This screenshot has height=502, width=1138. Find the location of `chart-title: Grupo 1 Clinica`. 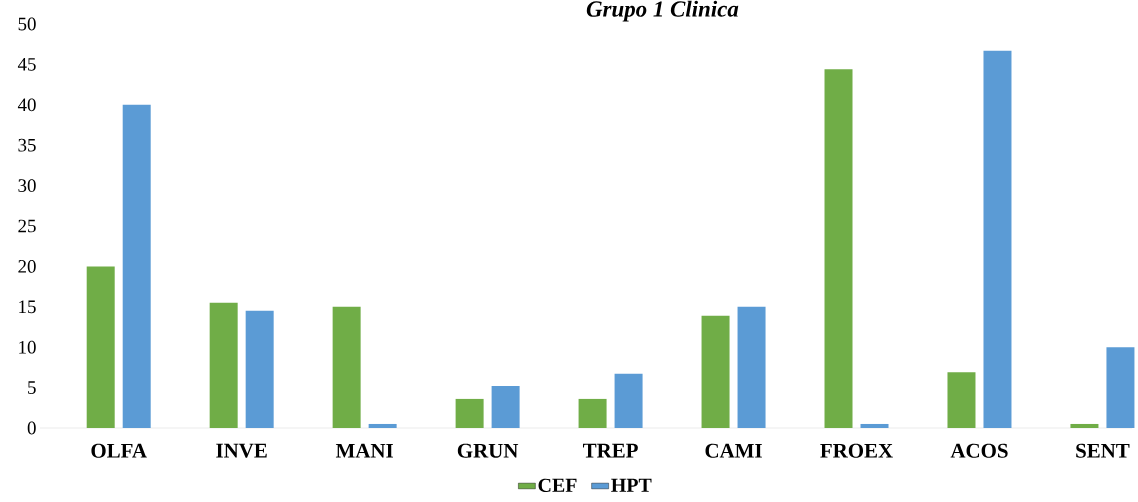

chart-title: Grupo 1 Clinica is located at coordinates (662, 11).